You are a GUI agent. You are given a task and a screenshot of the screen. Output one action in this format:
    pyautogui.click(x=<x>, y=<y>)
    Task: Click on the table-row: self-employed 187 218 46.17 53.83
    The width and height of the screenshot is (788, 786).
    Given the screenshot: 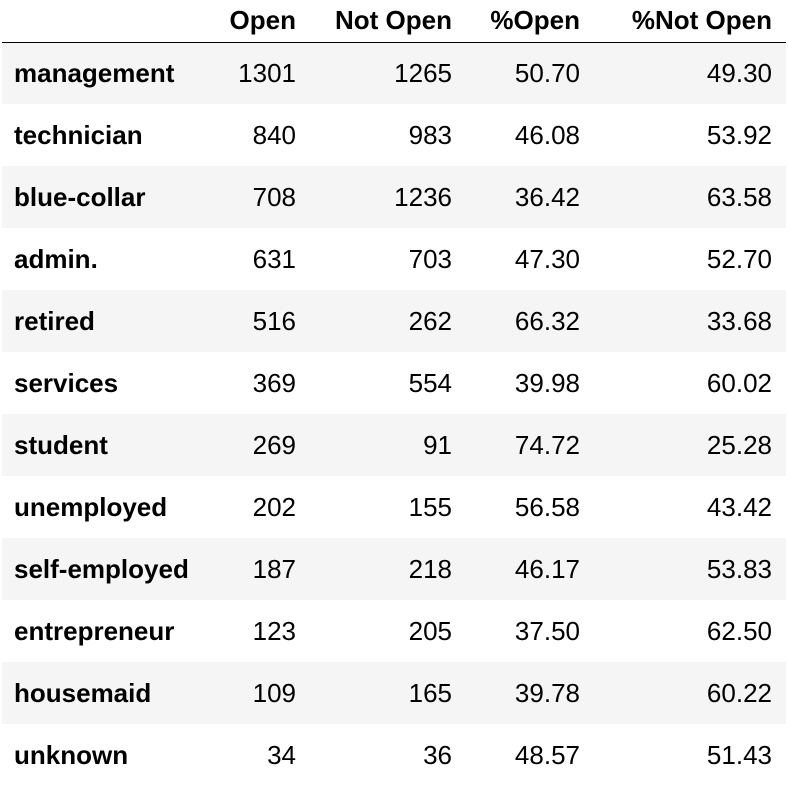 What is the action you would take?
    pyautogui.click(x=394, y=569)
    